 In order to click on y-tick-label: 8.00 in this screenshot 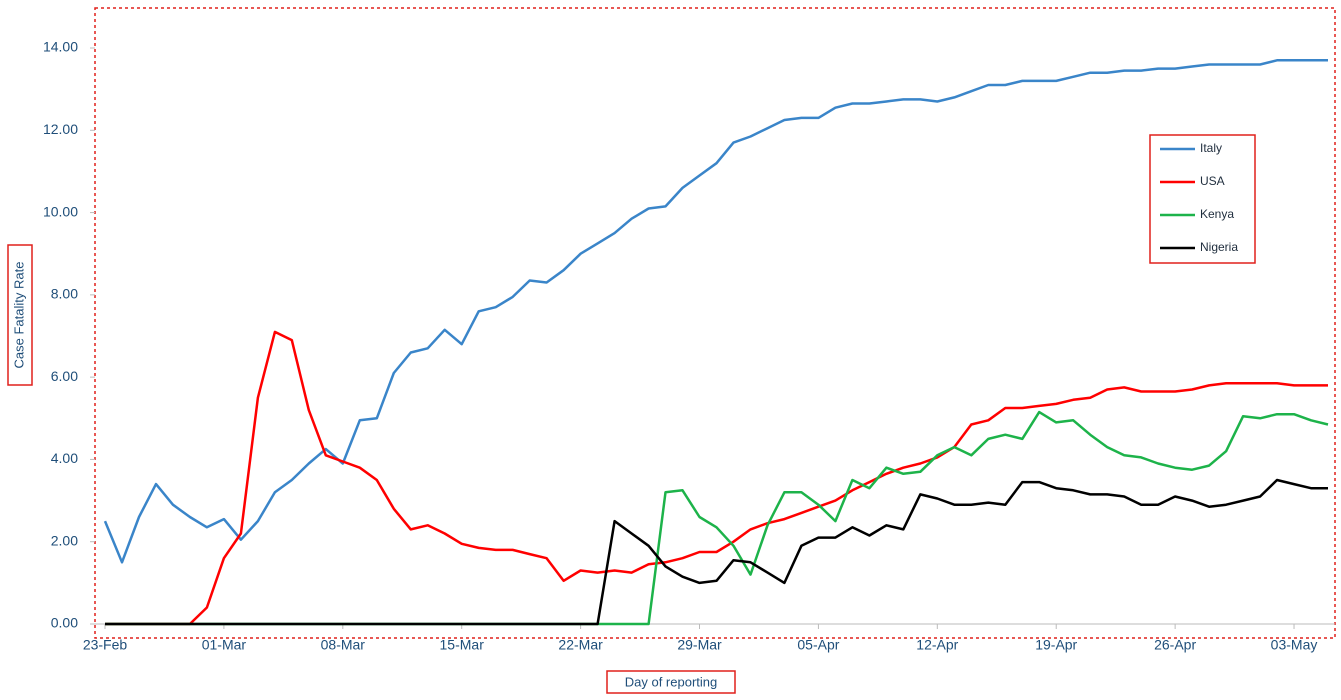, I will do `click(64, 294)`.